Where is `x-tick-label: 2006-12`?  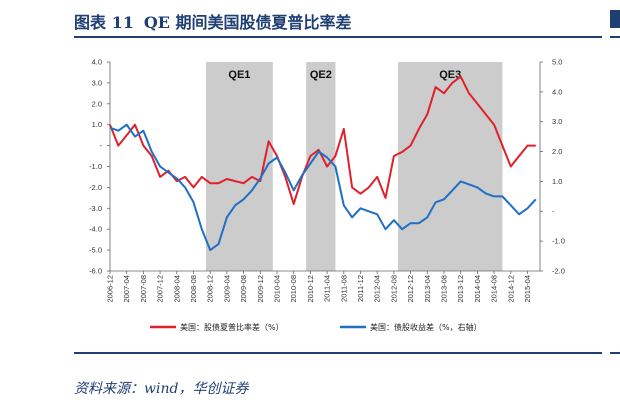
x-tick-label: 2006-12 is located at coordinates (110, 289).